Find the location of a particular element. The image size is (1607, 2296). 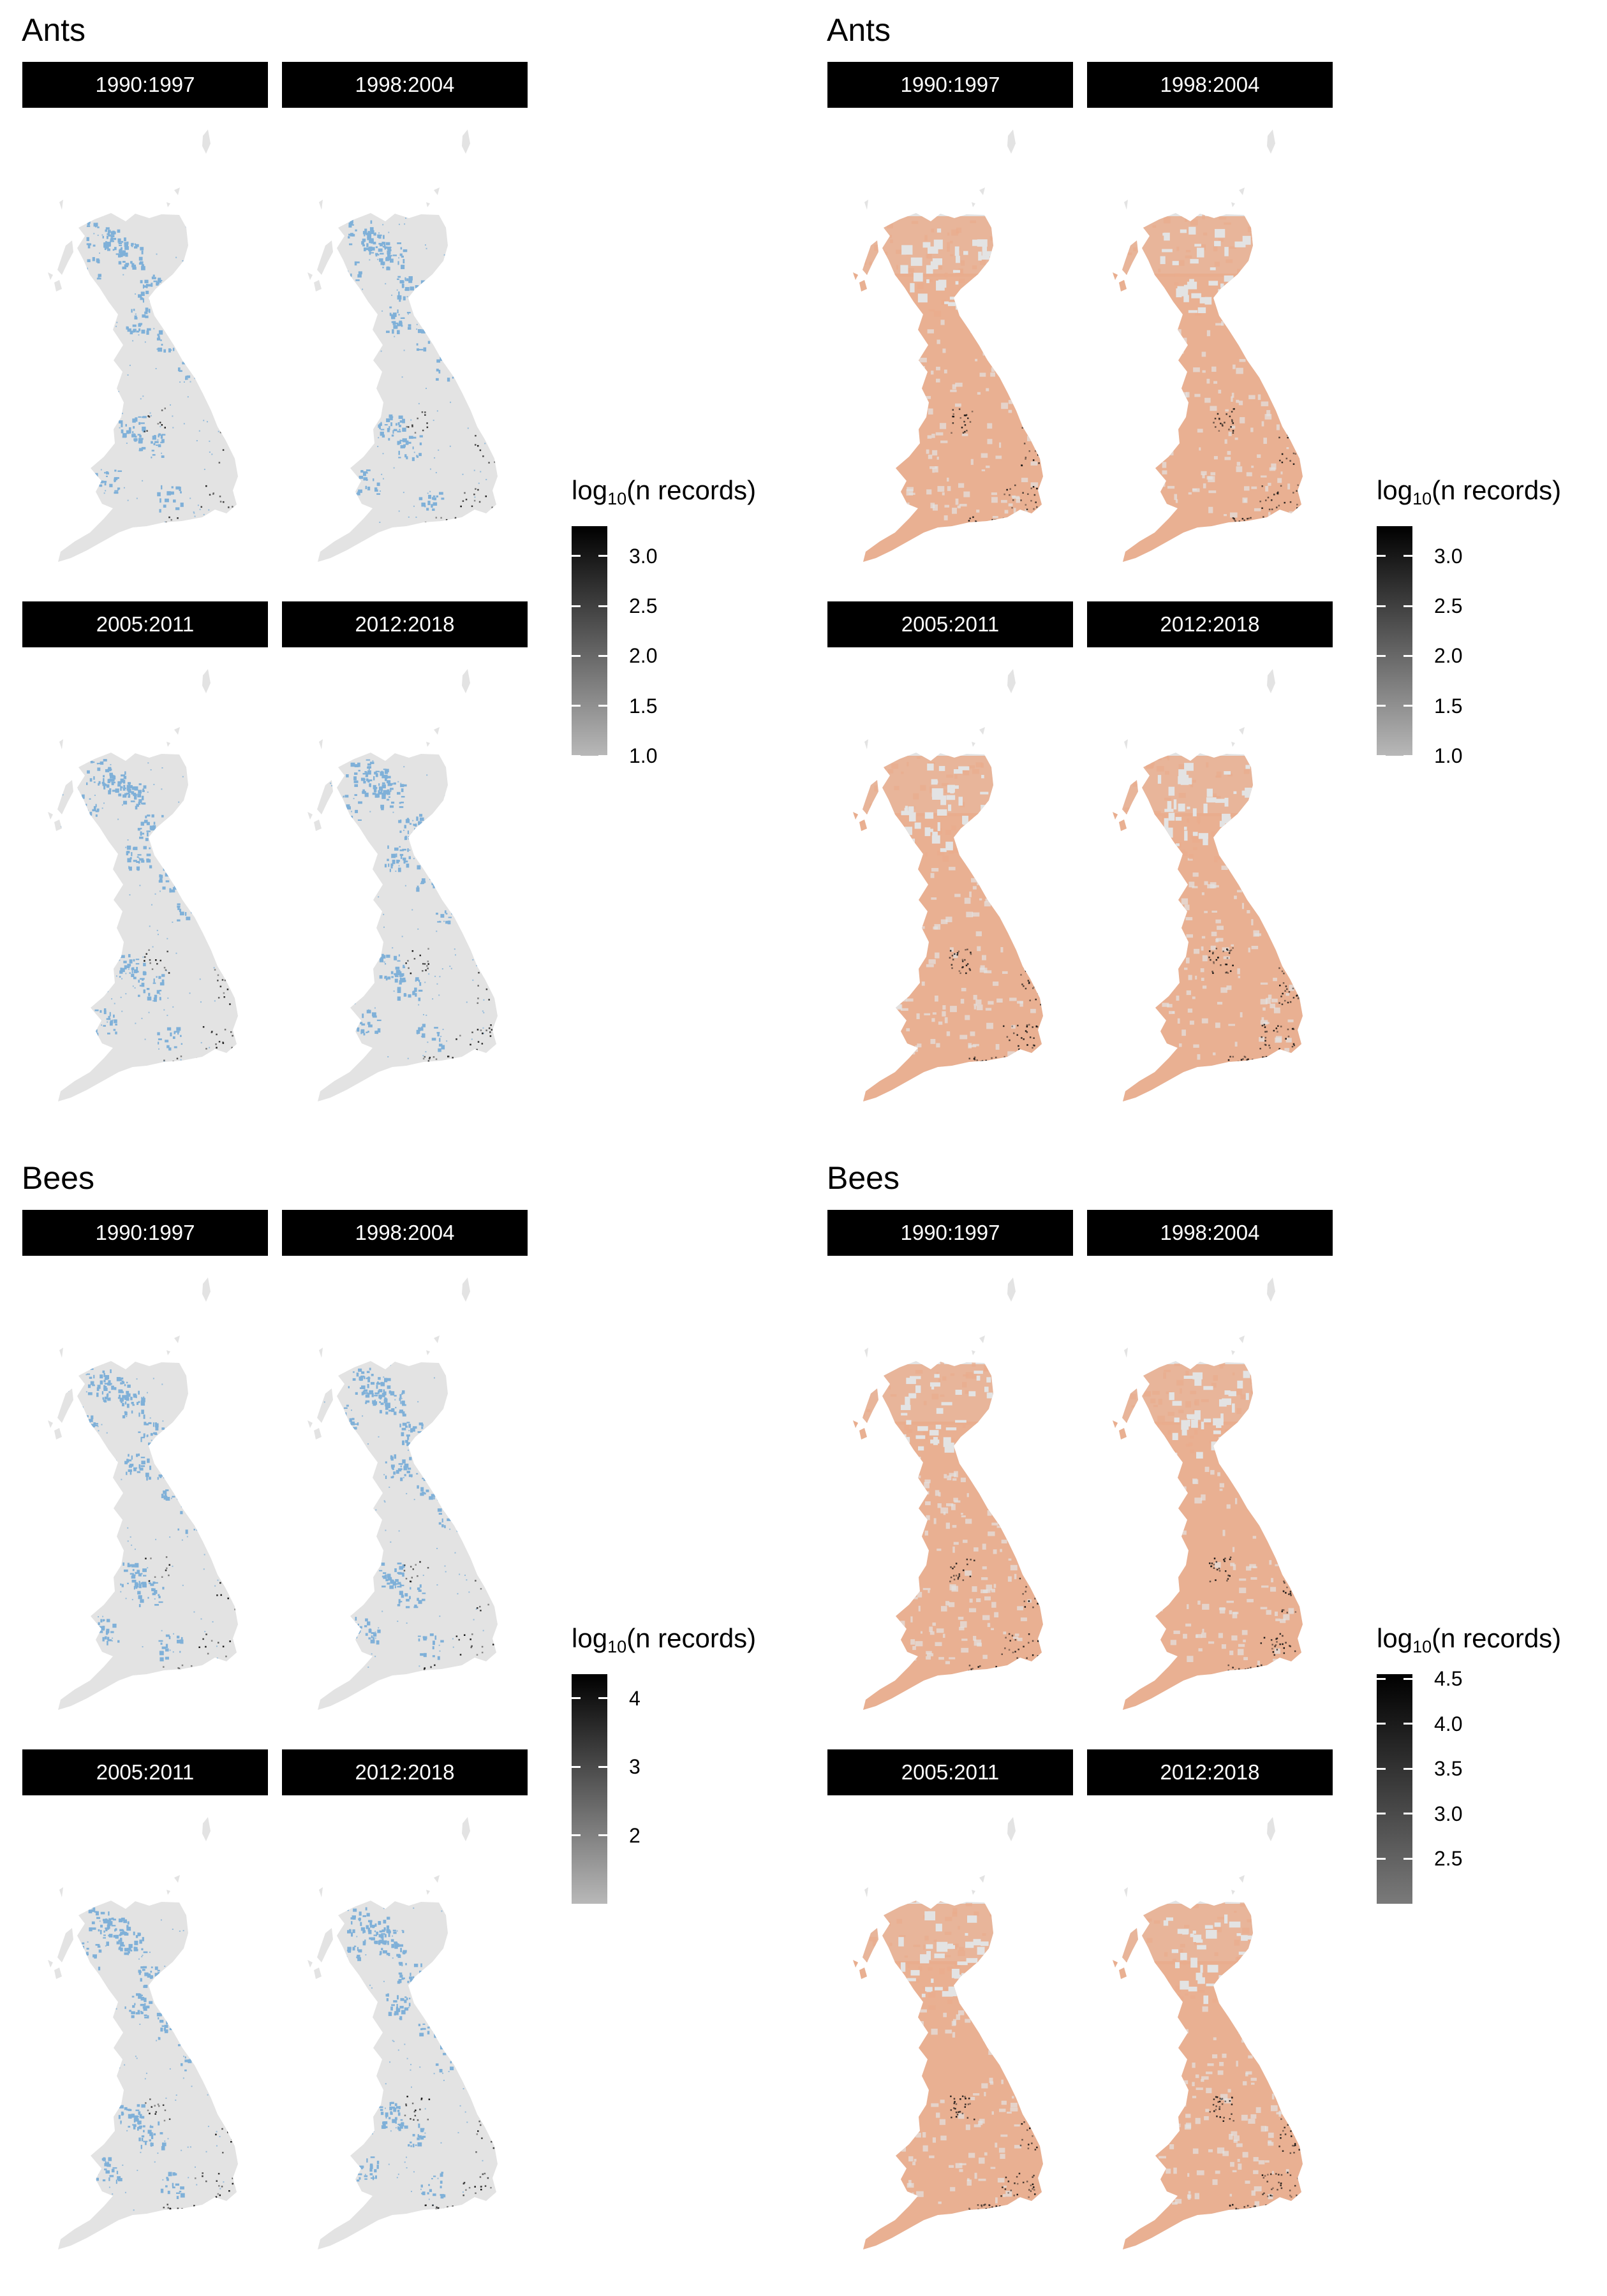

colorbar-tick-label: 4.5 is located at coordinates (1448, 1679).